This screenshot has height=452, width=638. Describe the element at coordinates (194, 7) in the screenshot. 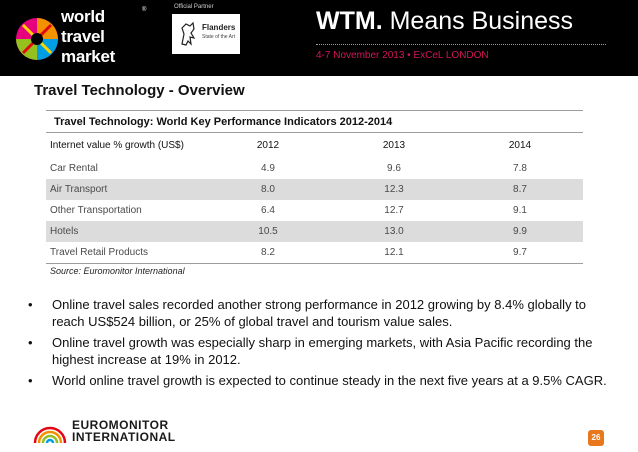

I see `partner-label: Official Partner` at that location.